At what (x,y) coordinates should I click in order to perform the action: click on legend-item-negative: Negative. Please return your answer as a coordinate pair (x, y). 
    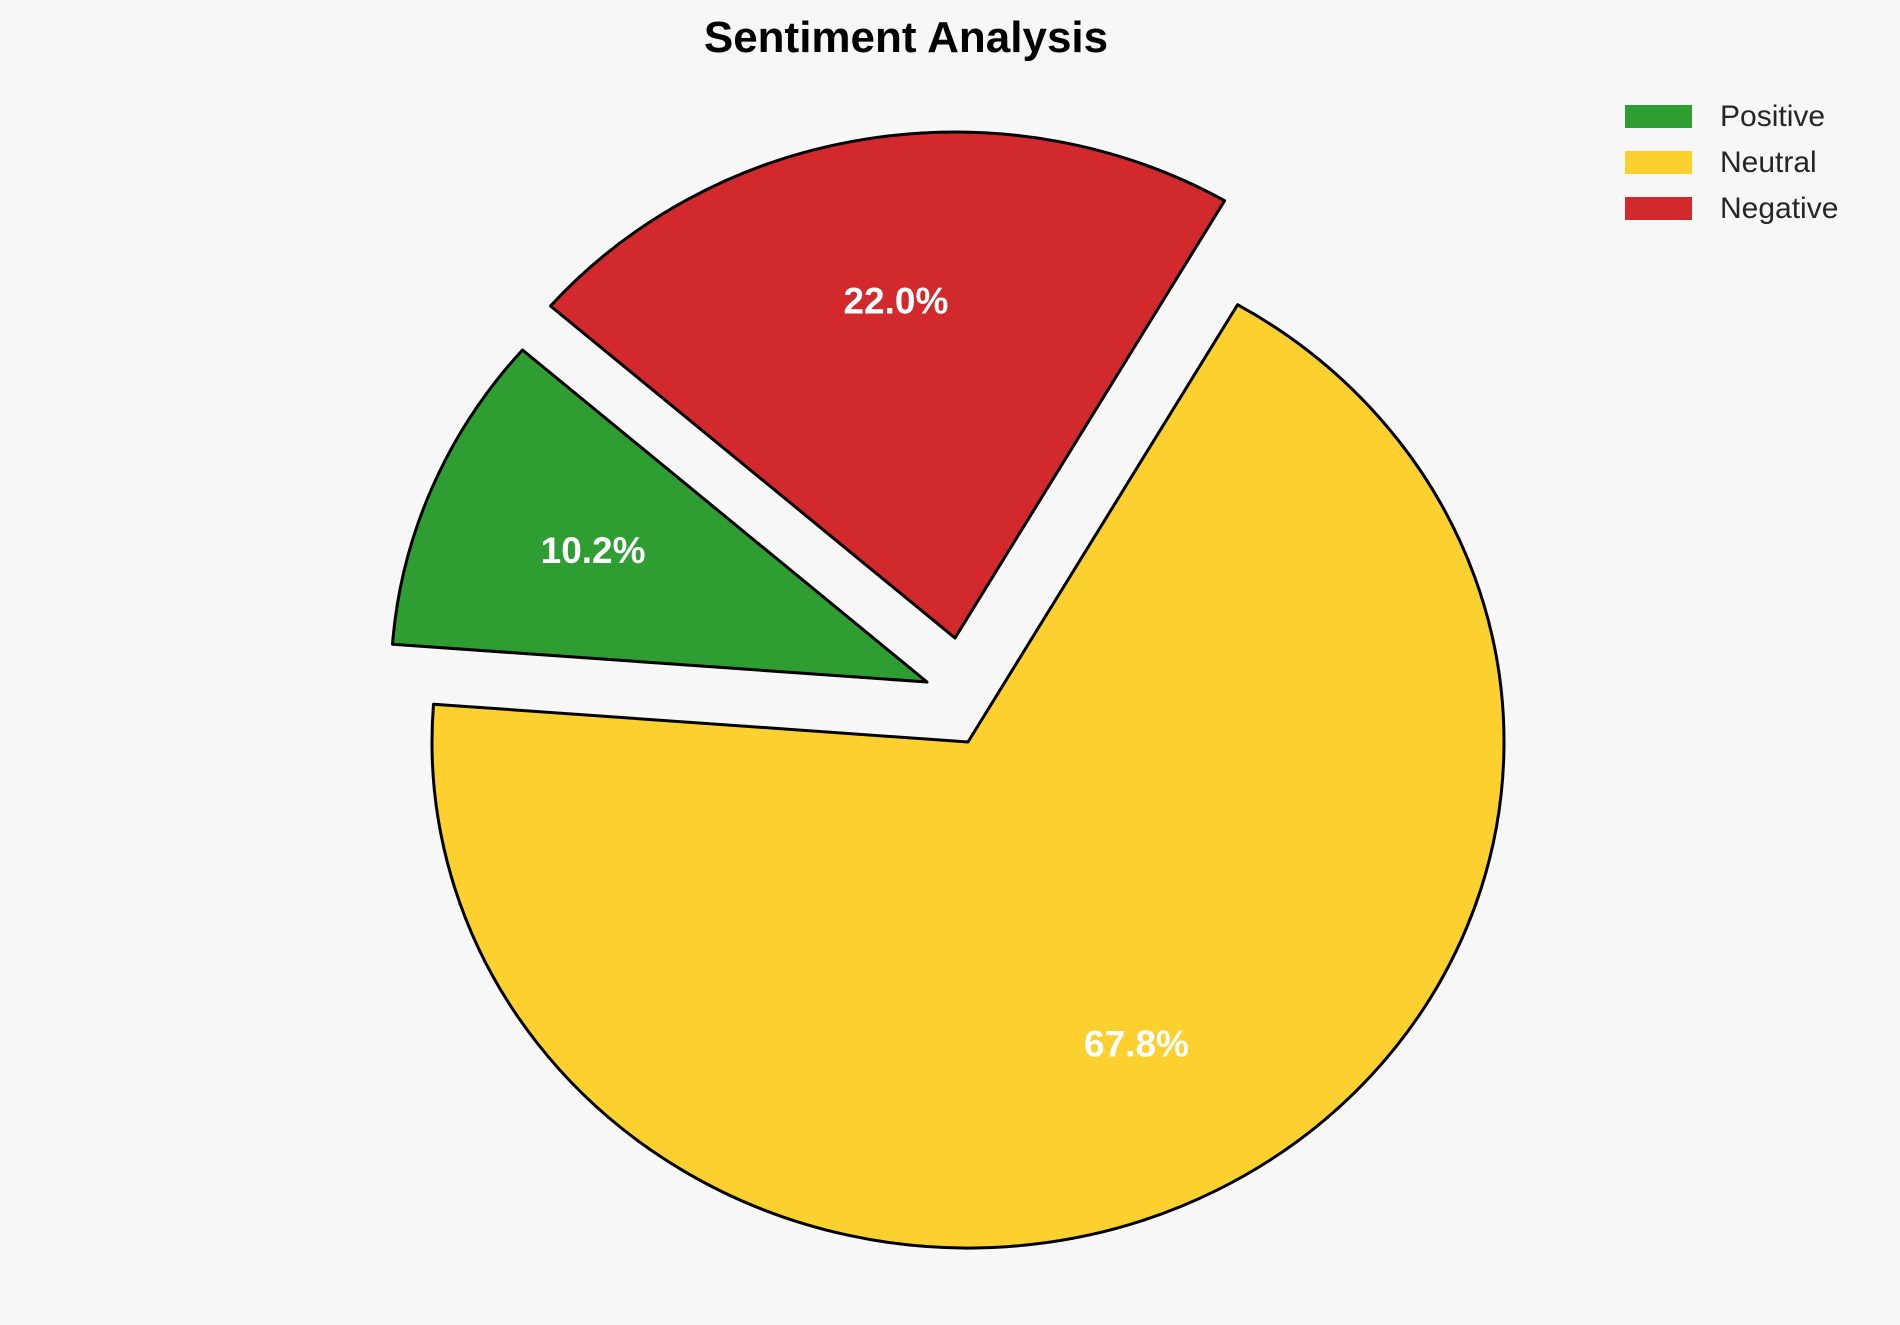
    Looking at the image, I should click on (1731, 208).